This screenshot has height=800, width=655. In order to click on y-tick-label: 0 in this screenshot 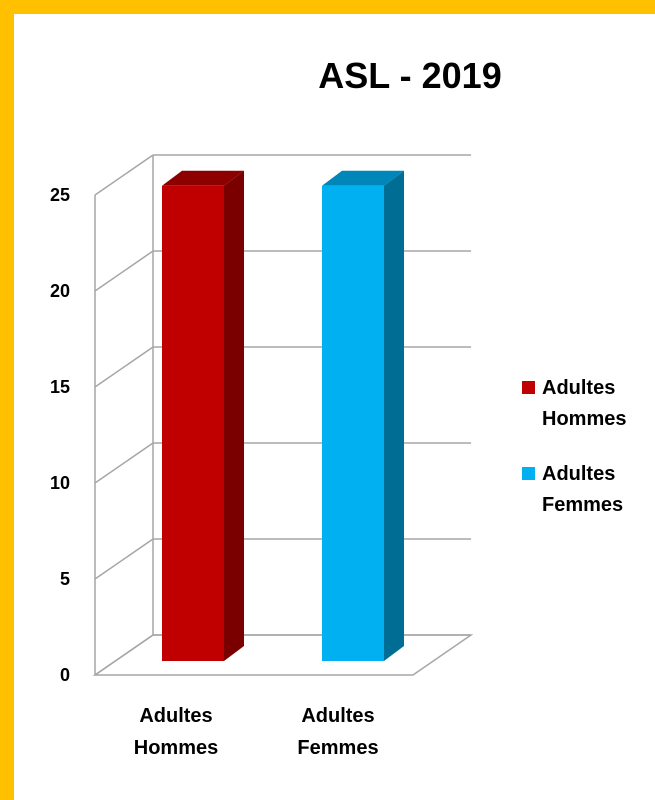, I will do `click(65, 675)`.